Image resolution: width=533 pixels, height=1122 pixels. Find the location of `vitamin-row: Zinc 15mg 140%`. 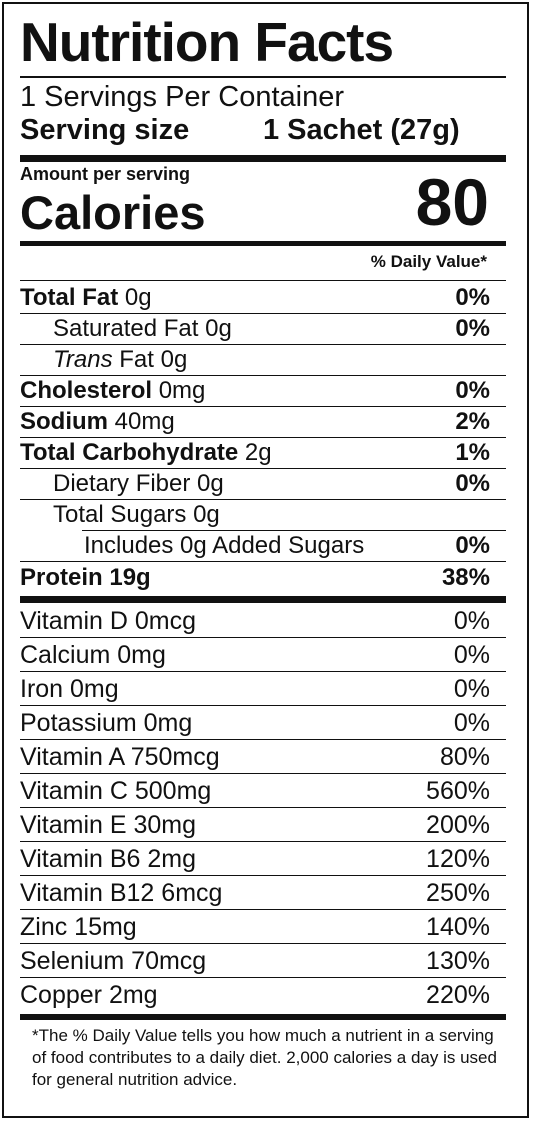

vitamin-row: Zinc 15mg 140% is located at coordinates (255, 927).